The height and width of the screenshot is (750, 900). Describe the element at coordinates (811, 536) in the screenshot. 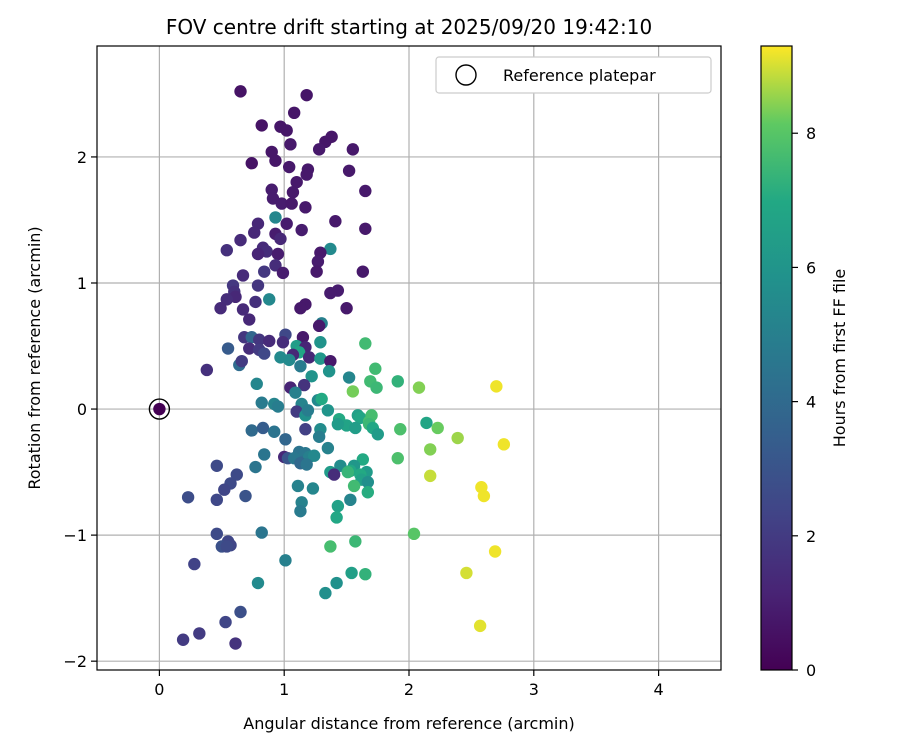

I see `colorbar-tick-label: 2` at that location.